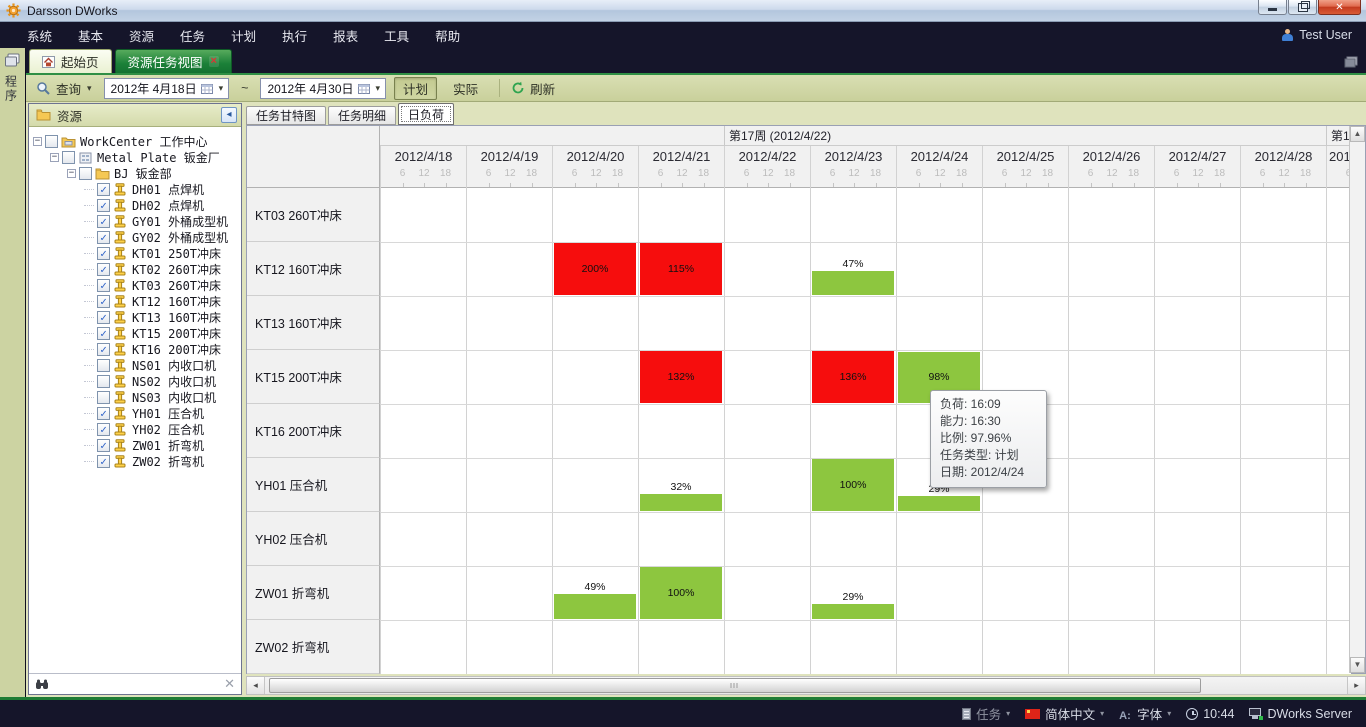 Image resolution: width=1366 pixels, height=727 pixels. Describe the element at coordinates (135, 237) in the screenshot. I see `tree-node: ✓ GY02 外桶成型机` at that location.